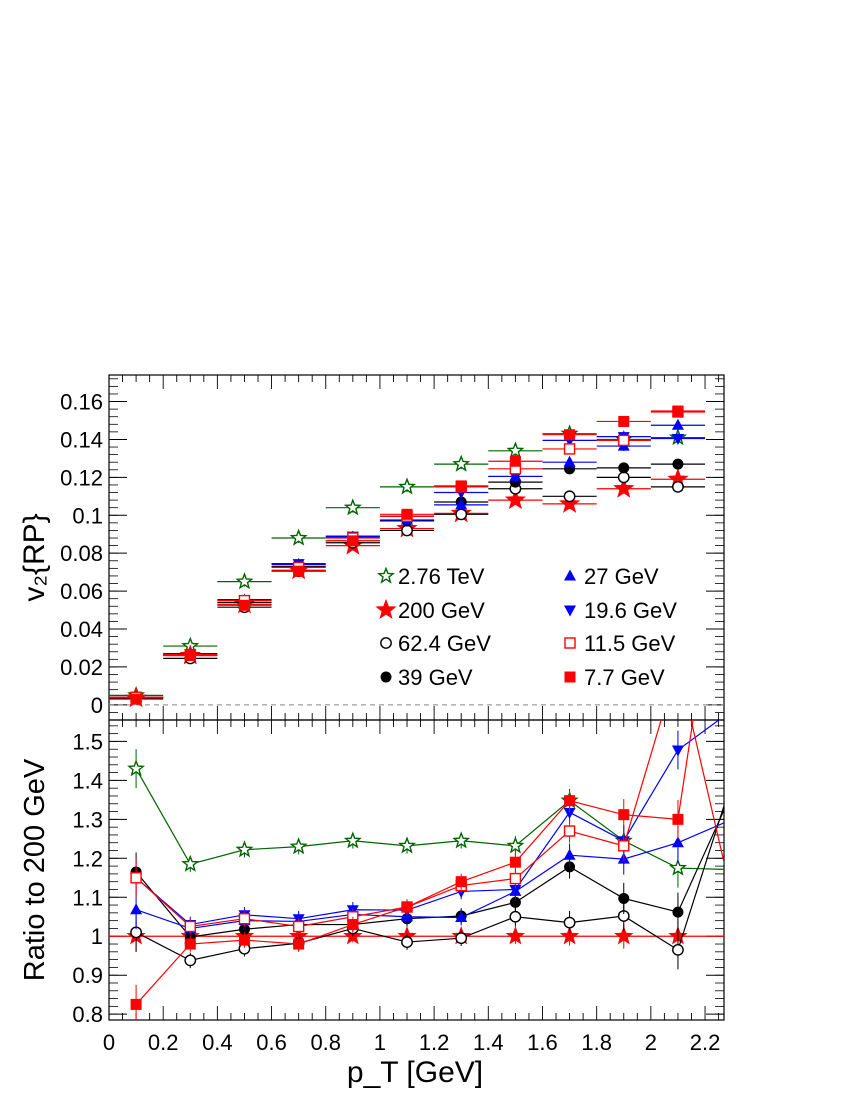 The height and width of the screenshot is (1105, 850). I want to click on top-ytick-label: 0.16, so click(81, 402).